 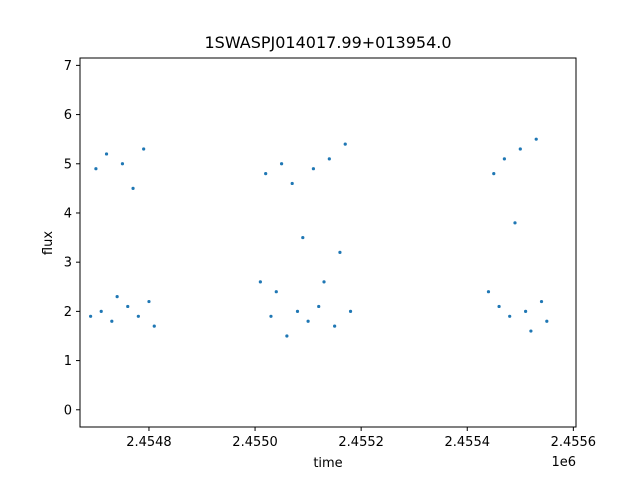 I want to click on y-tick-label: 5, so click(x=68, y=164).